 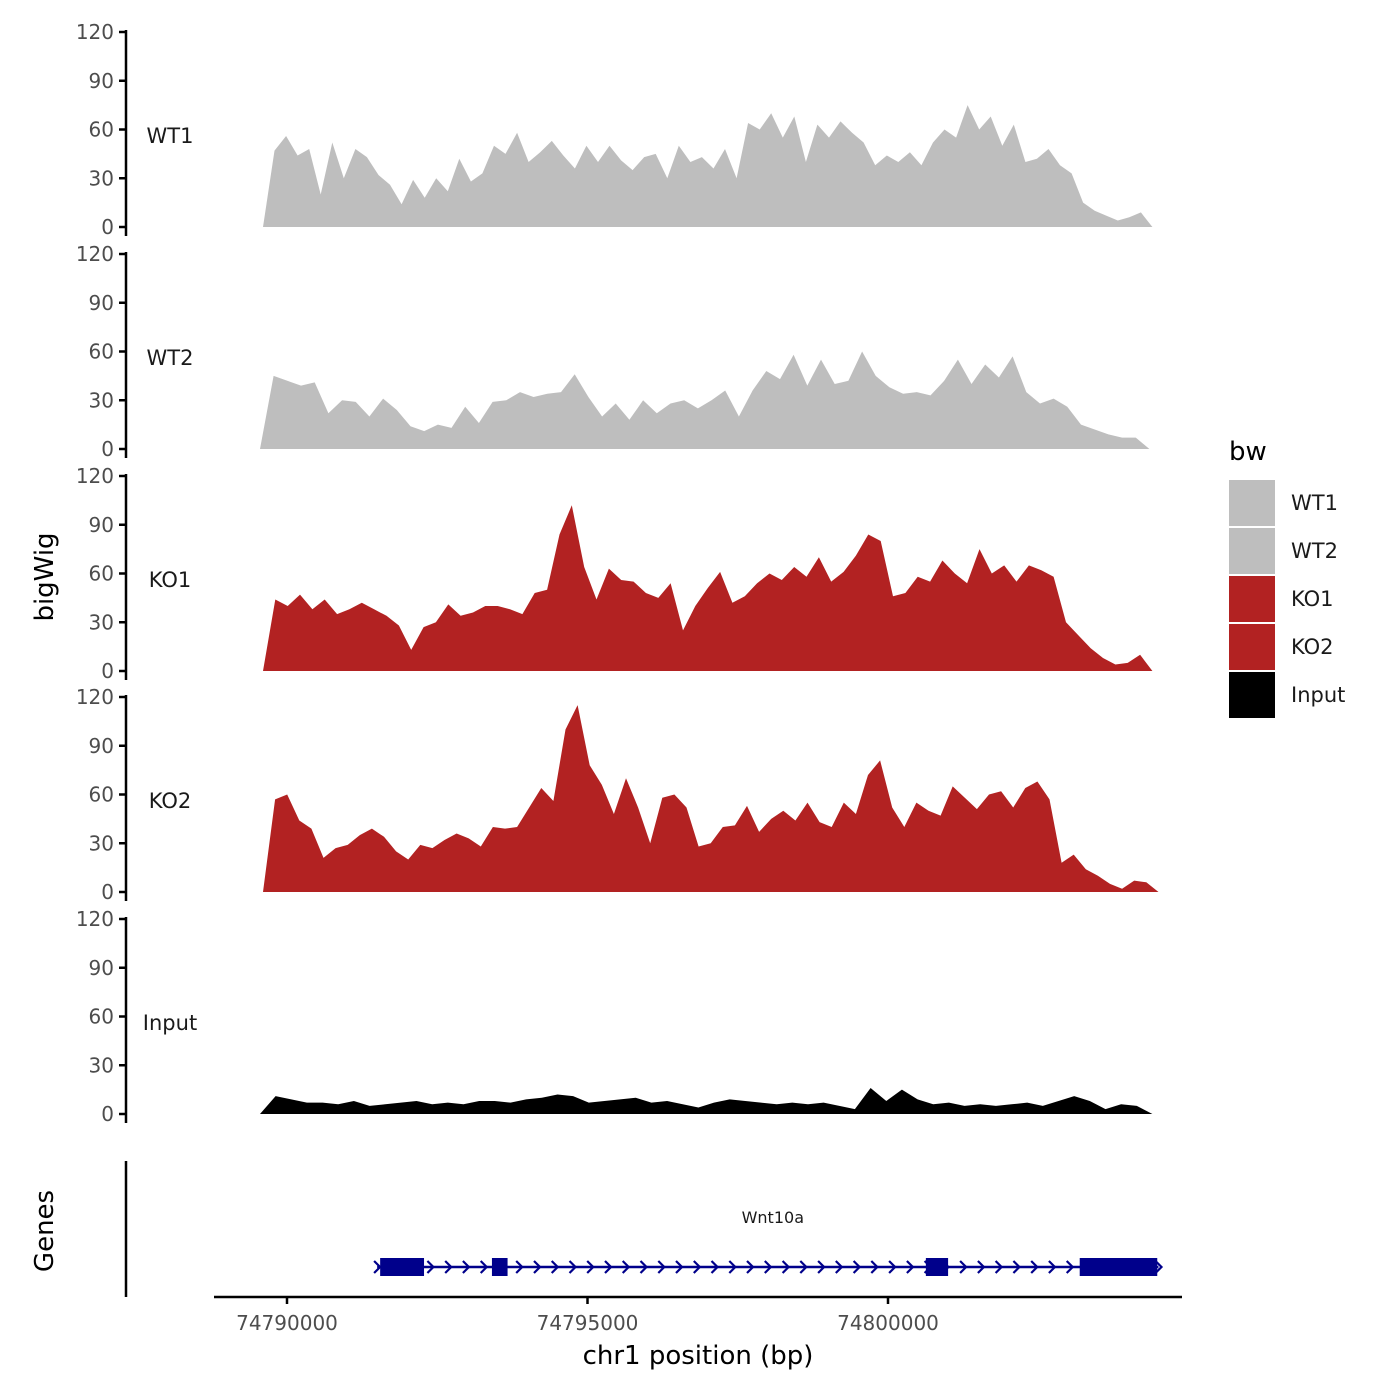 What do you see at coordinates (1252, 551) in the screenshot?
I see `legend-swatch-wt2` at bounding box center [1252, 551].